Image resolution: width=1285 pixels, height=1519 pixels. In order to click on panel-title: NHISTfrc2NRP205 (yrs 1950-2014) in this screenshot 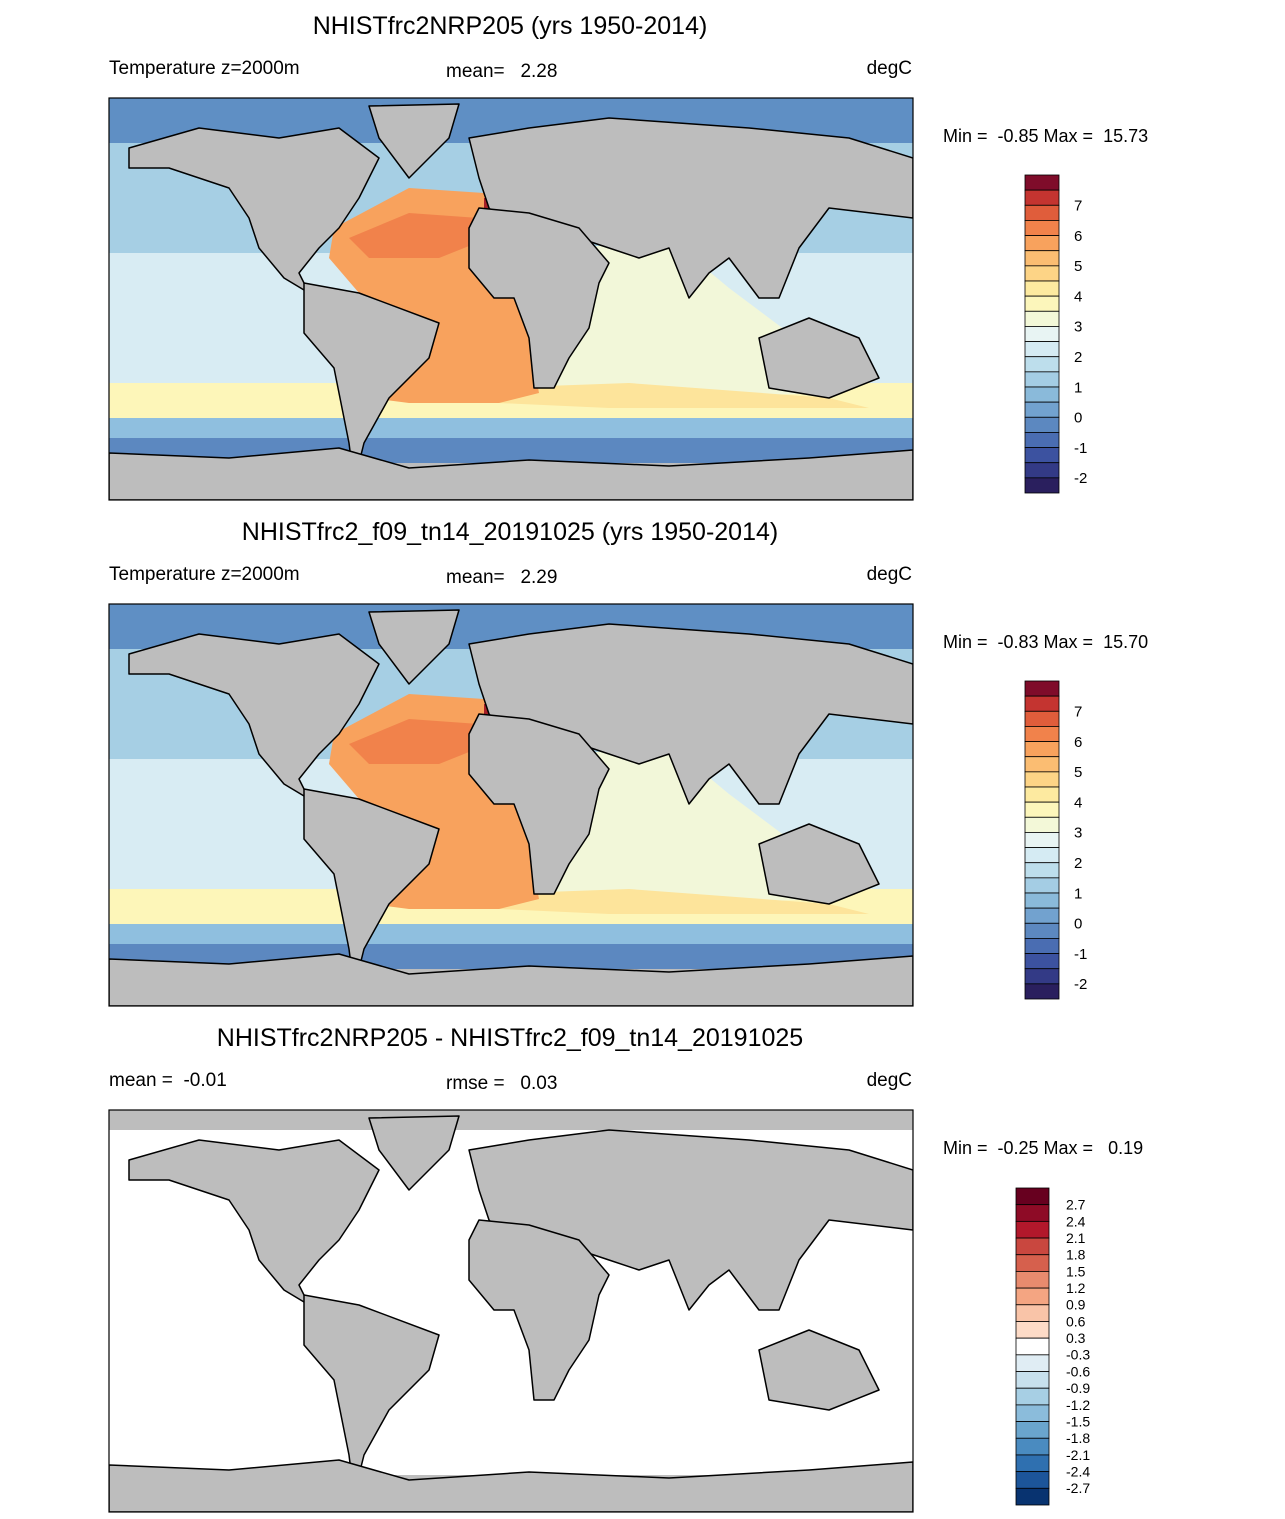, I will do `click(510, 26)`.